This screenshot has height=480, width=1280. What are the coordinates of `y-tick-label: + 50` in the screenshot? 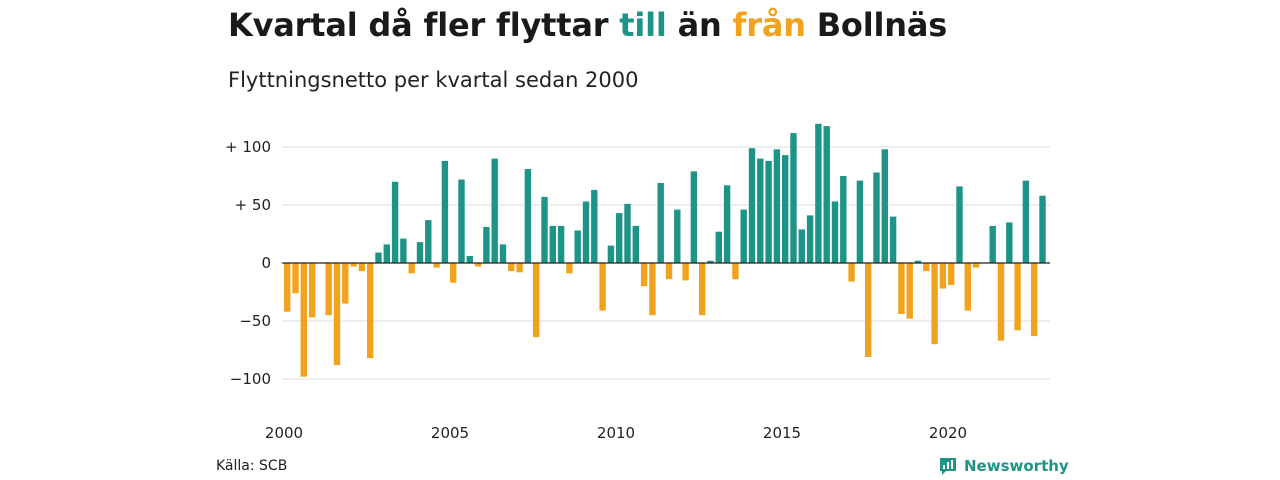 It's located at (253, 205).